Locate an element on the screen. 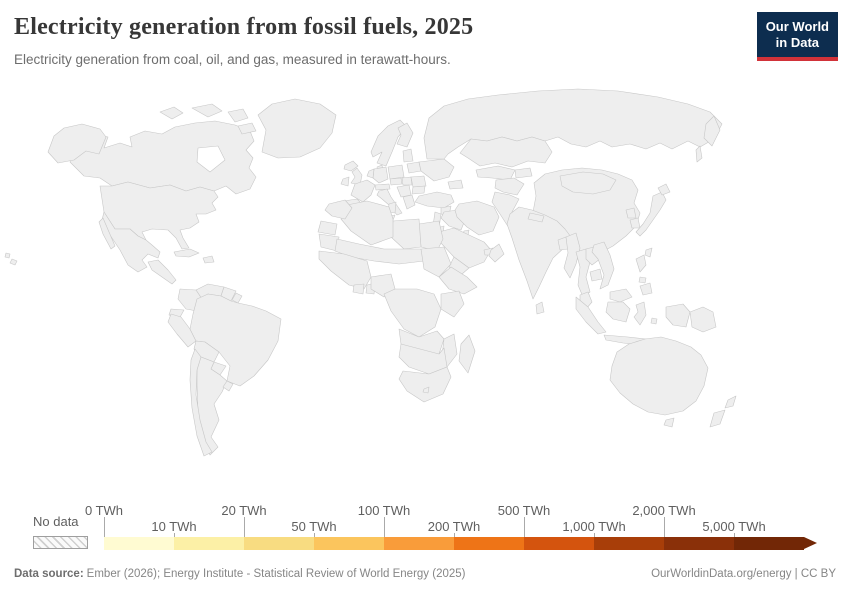 This screenshot has width=850, height=600. country-central-america is located at coordinates (162, 272).